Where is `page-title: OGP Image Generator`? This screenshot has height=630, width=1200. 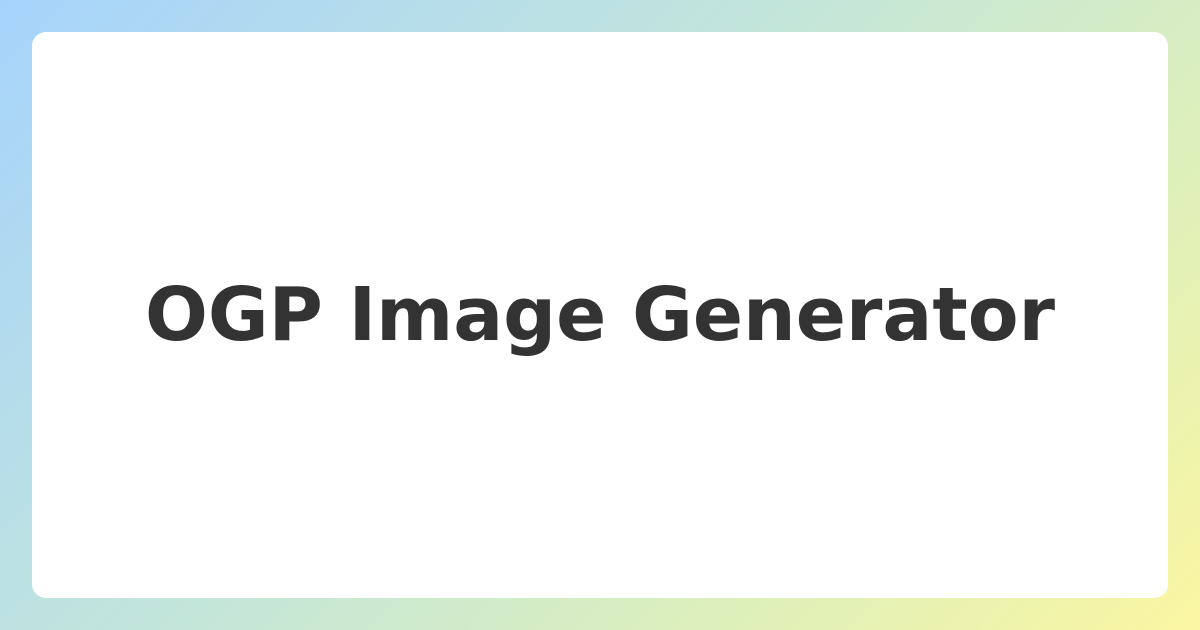 page-title: OGP Image Generator is located at coordinates (600, 315).